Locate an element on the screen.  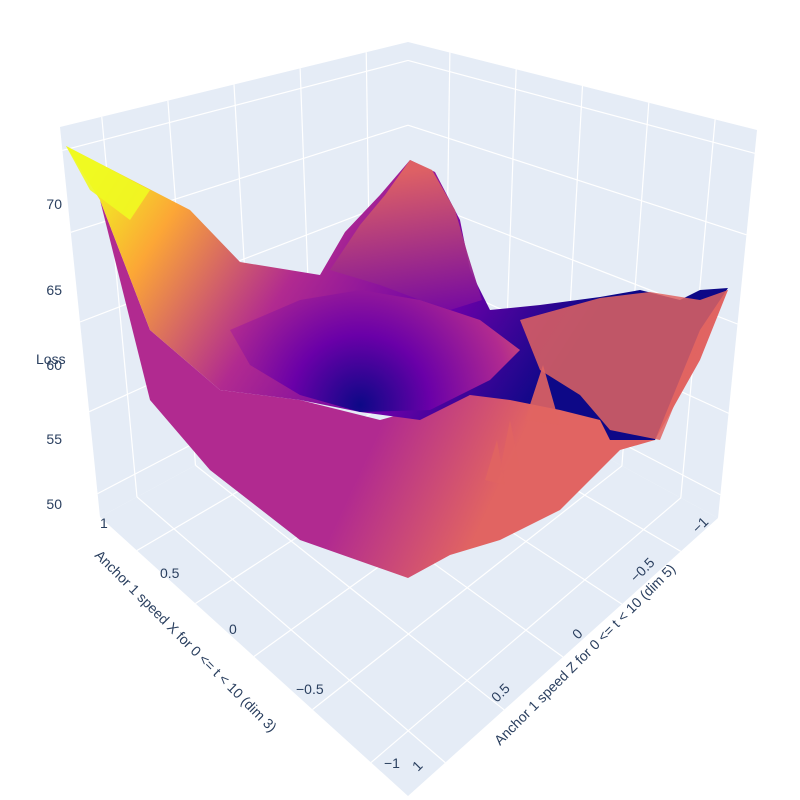
x-tick: 0 is located at coordinates (233, 629).